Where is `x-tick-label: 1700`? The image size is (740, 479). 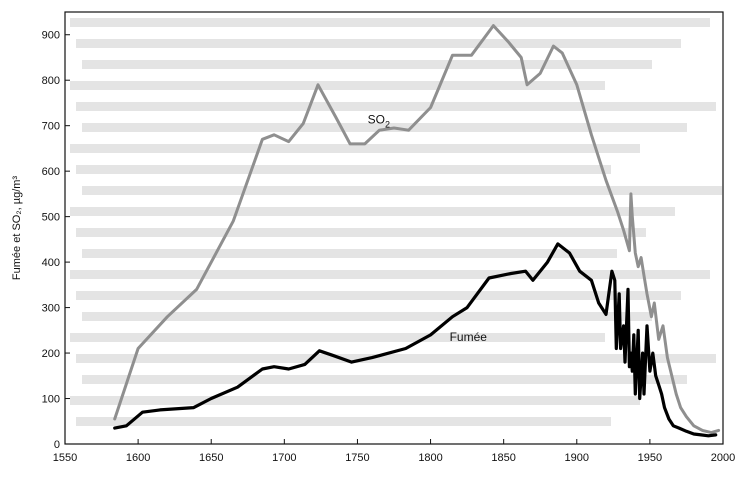
x-tick-label: 1700 is located at coordinates (284, 458).